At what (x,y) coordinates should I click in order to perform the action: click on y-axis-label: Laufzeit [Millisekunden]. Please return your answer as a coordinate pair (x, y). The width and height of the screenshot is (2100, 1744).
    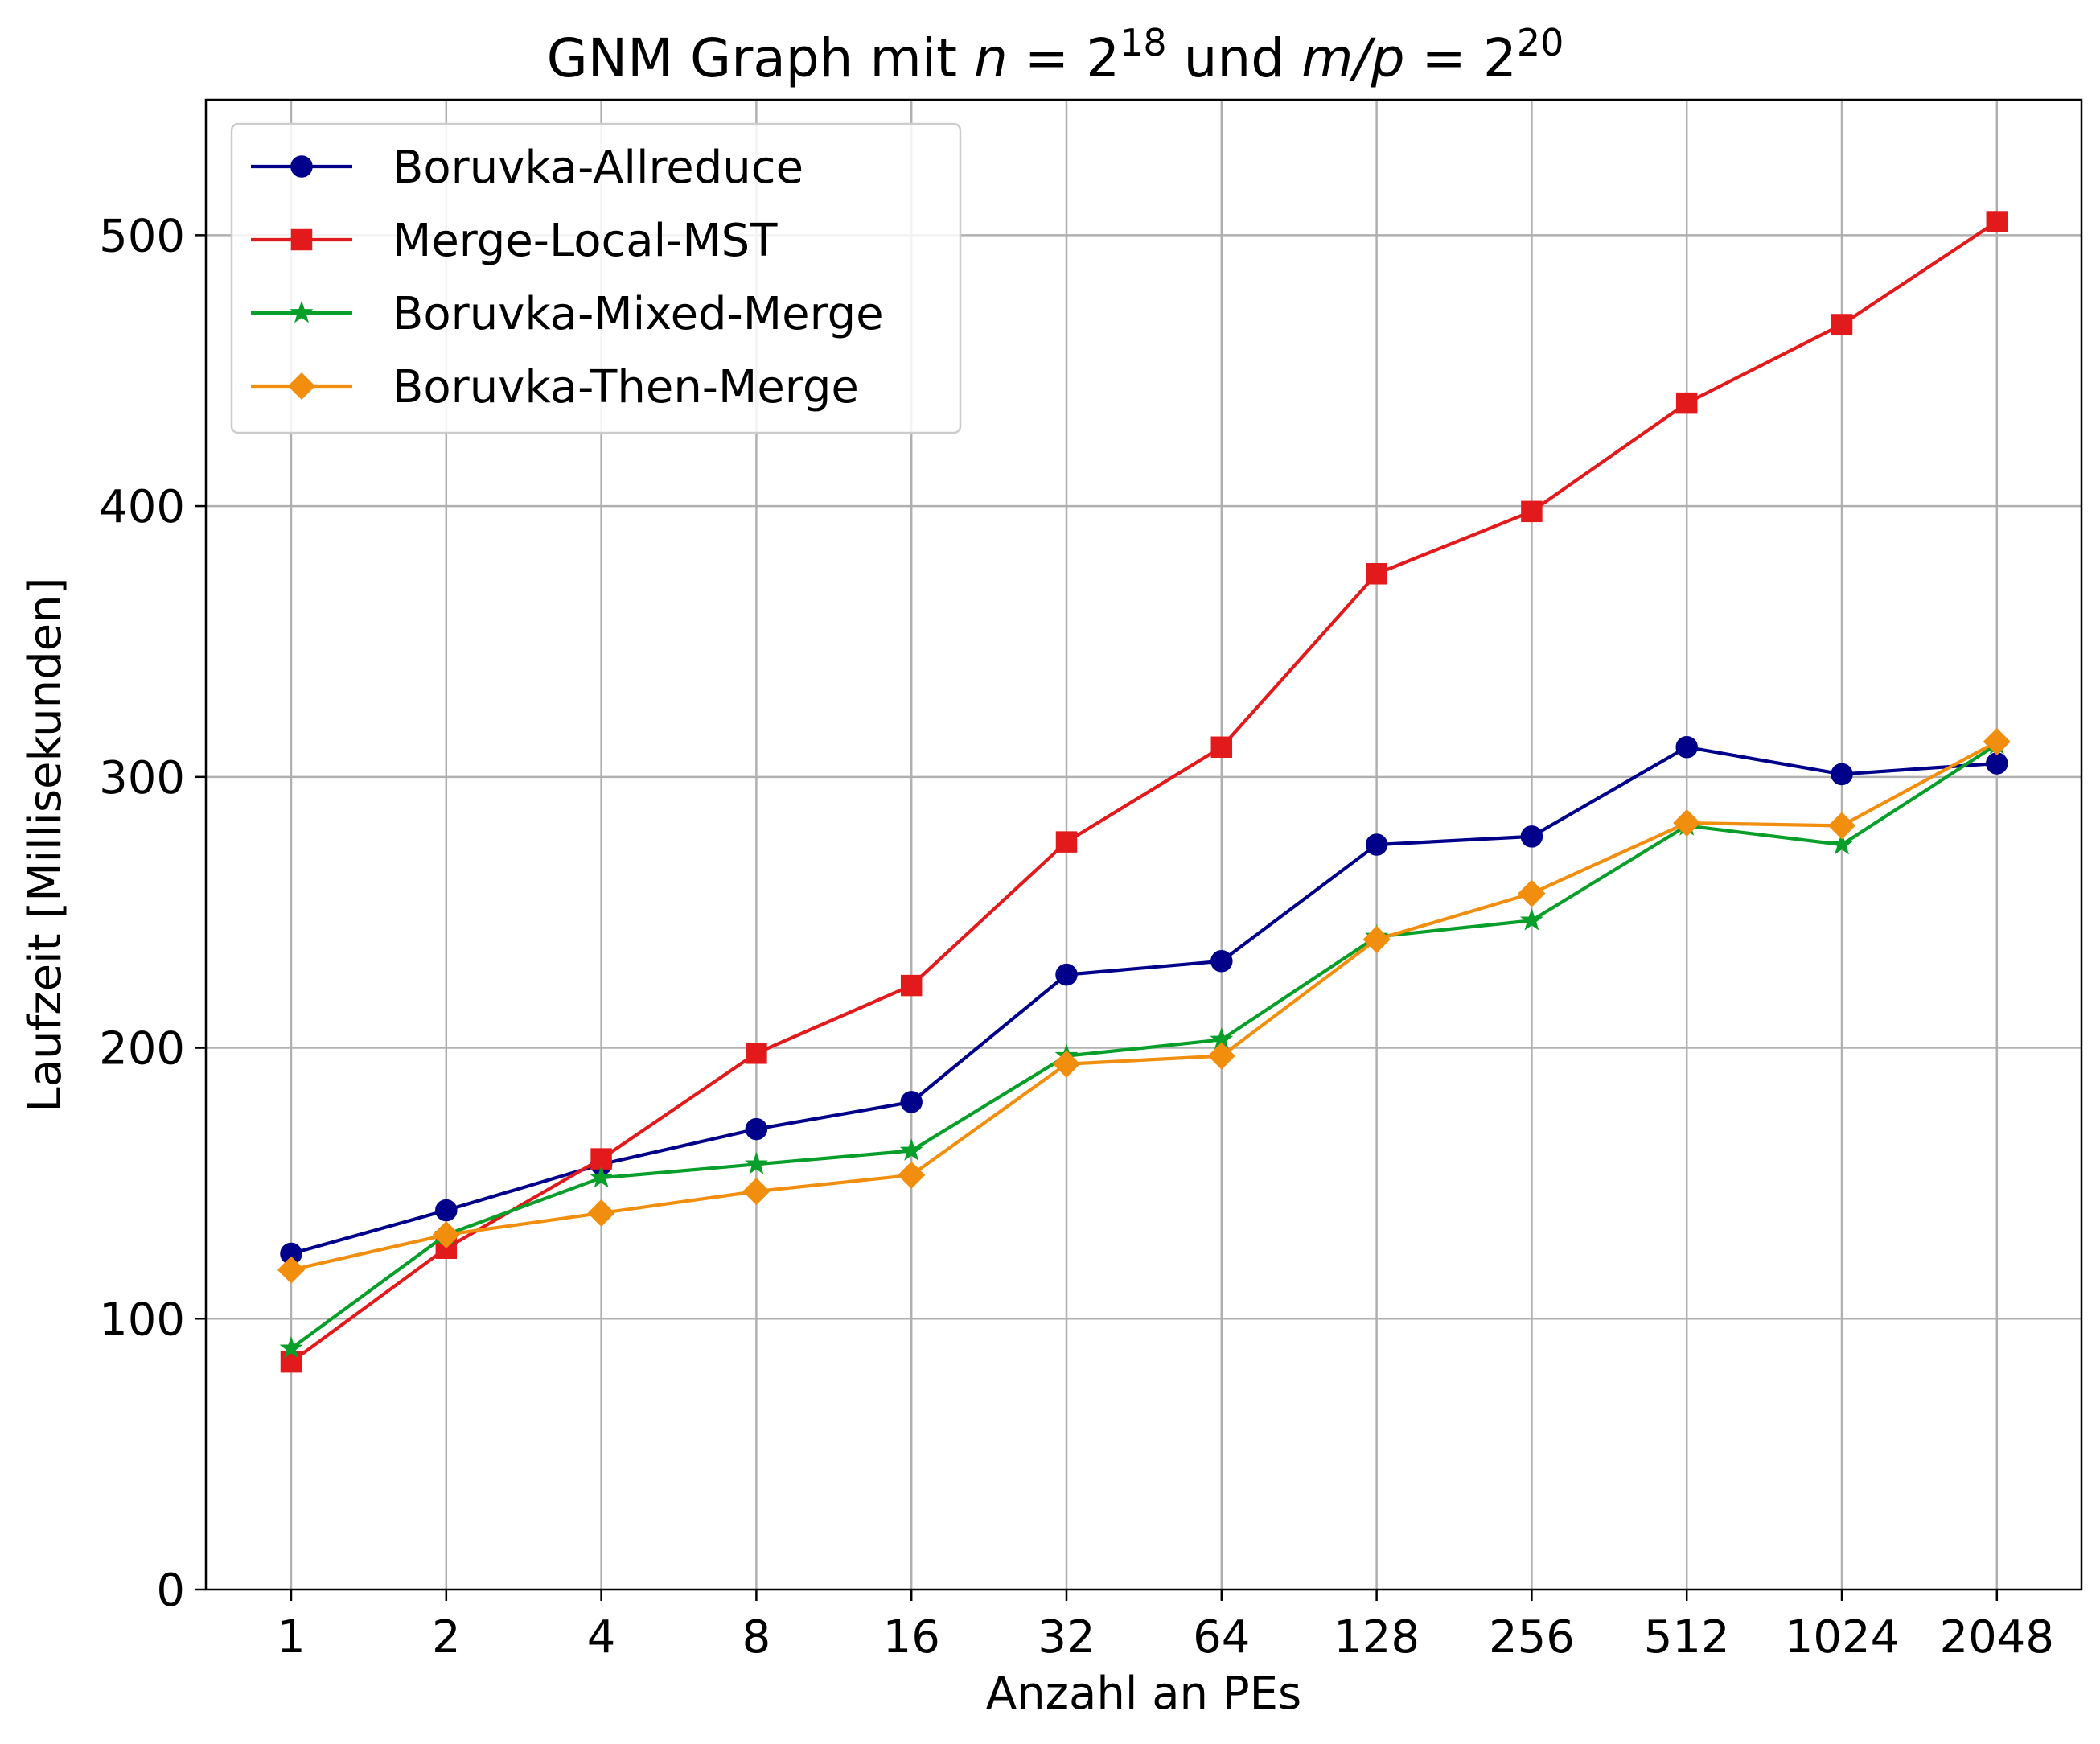
    Looking at the image, I should click on (46, 845).